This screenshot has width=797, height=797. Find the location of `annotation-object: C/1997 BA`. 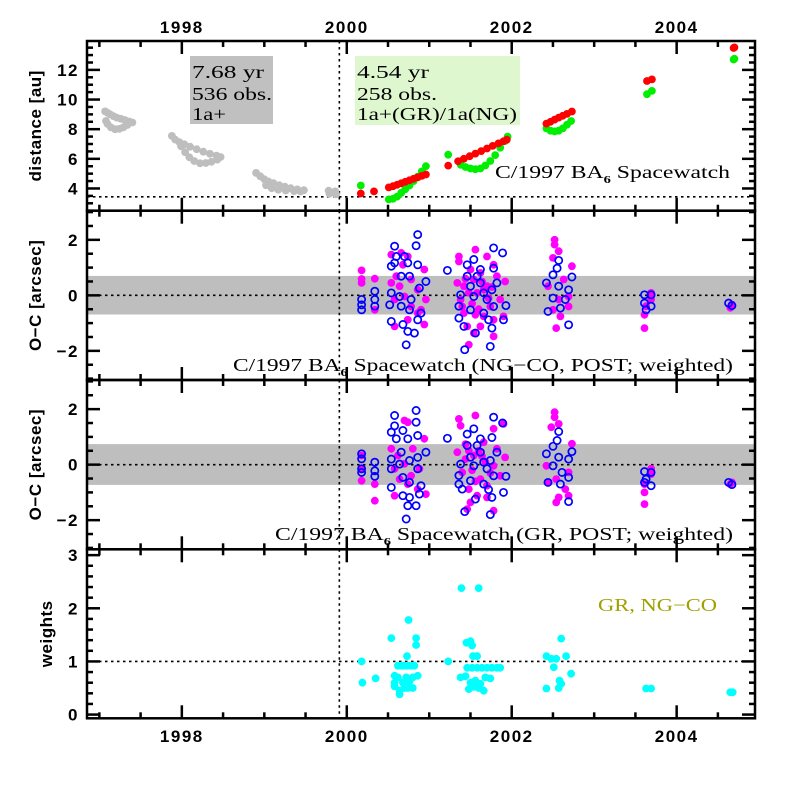

annotation-object: C/1997 BA is located at coordinates (549, 172).